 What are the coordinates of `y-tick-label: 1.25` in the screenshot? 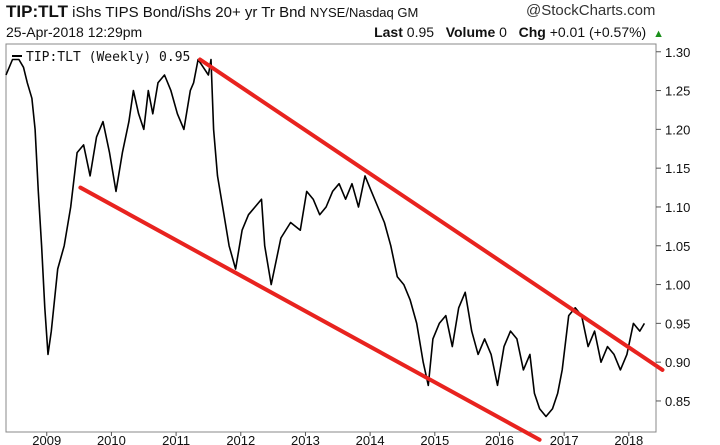 It's located at (677, 91).